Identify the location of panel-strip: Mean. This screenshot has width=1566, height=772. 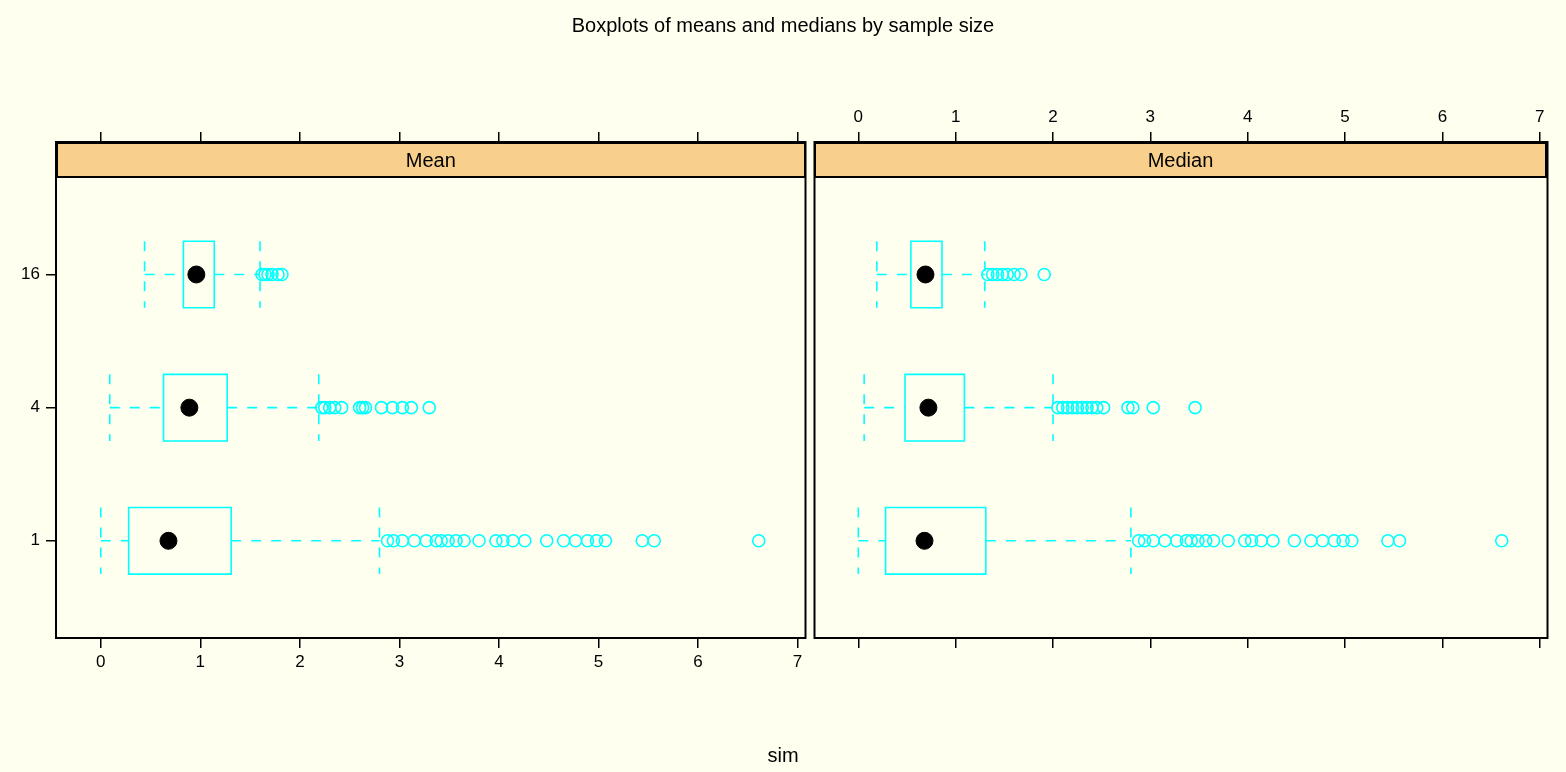
(431, 160).